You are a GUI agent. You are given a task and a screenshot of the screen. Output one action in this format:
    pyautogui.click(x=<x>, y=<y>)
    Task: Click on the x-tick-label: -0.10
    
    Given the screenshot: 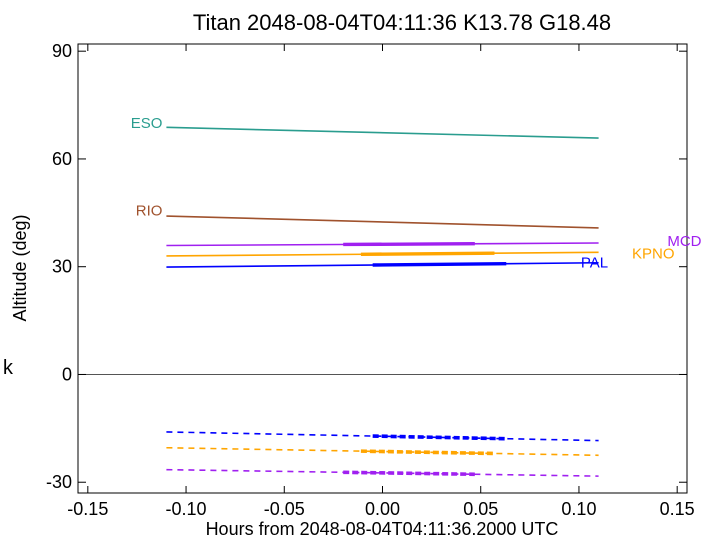 What is the action you would take?
    pyautogui.click(x=186, y=509)
    